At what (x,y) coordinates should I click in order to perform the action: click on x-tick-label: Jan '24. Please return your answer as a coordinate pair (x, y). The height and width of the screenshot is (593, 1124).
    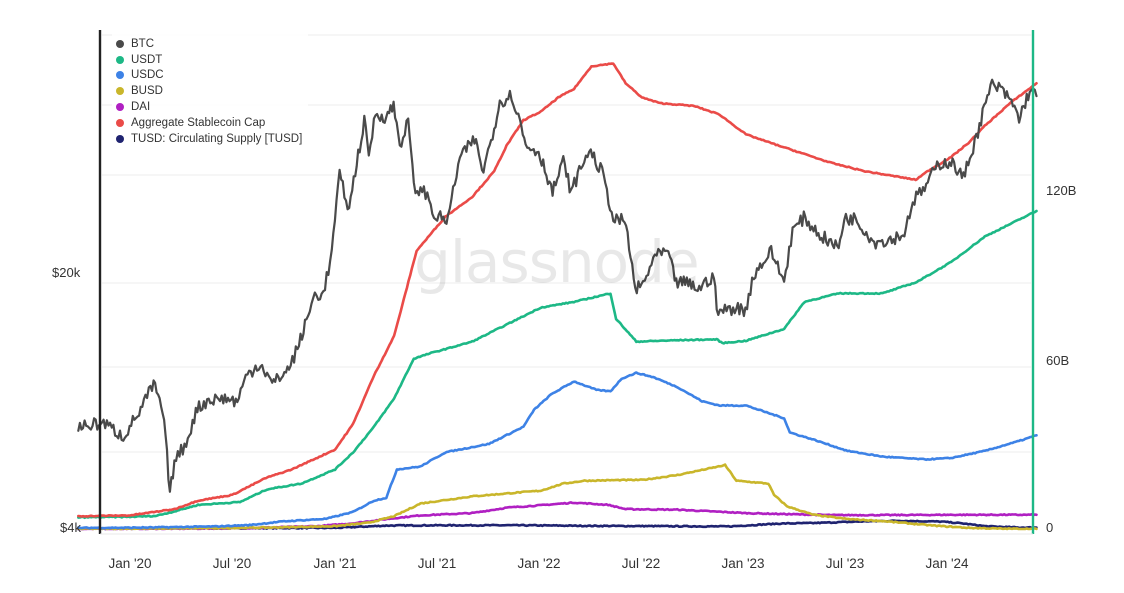
    Looking at the image, I should click on (947, 563).